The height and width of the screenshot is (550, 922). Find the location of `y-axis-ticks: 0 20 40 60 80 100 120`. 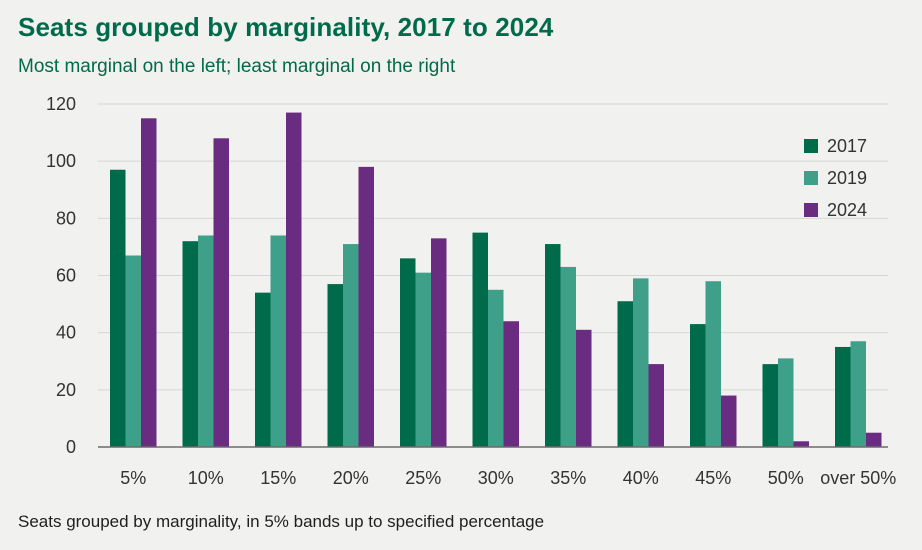

y-axis-ticks: 0 20 40 60 80 100 120 is located at coordinates (61, 275).